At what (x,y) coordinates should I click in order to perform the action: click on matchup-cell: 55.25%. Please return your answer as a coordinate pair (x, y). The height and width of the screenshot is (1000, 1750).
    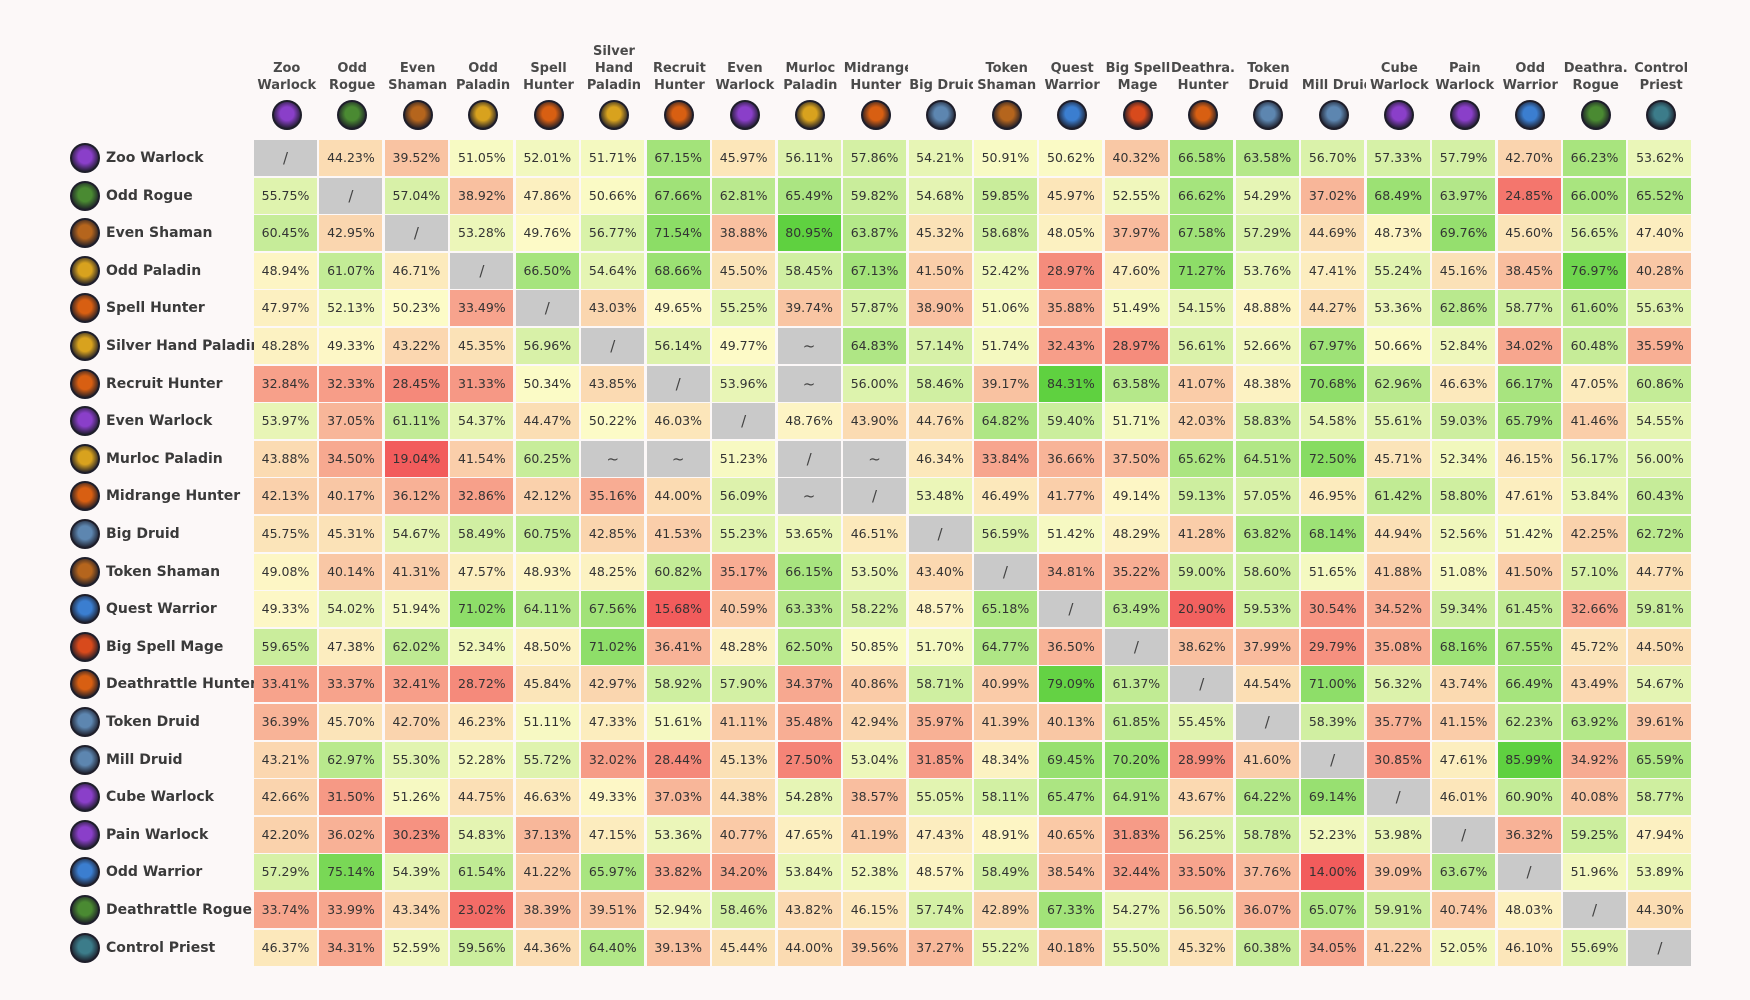
    Looking at the image, I should click on (744, 308).